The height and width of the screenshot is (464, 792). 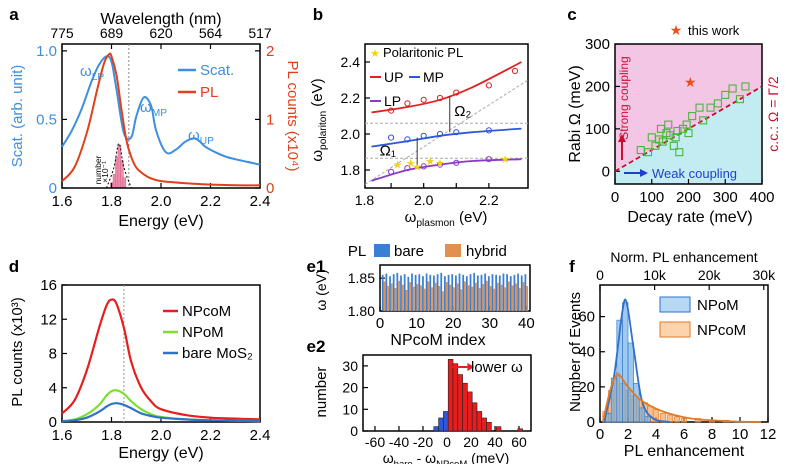 I want to click on panel-b-xlabel: ωplasmon (eV), so click(x=446, y=219).